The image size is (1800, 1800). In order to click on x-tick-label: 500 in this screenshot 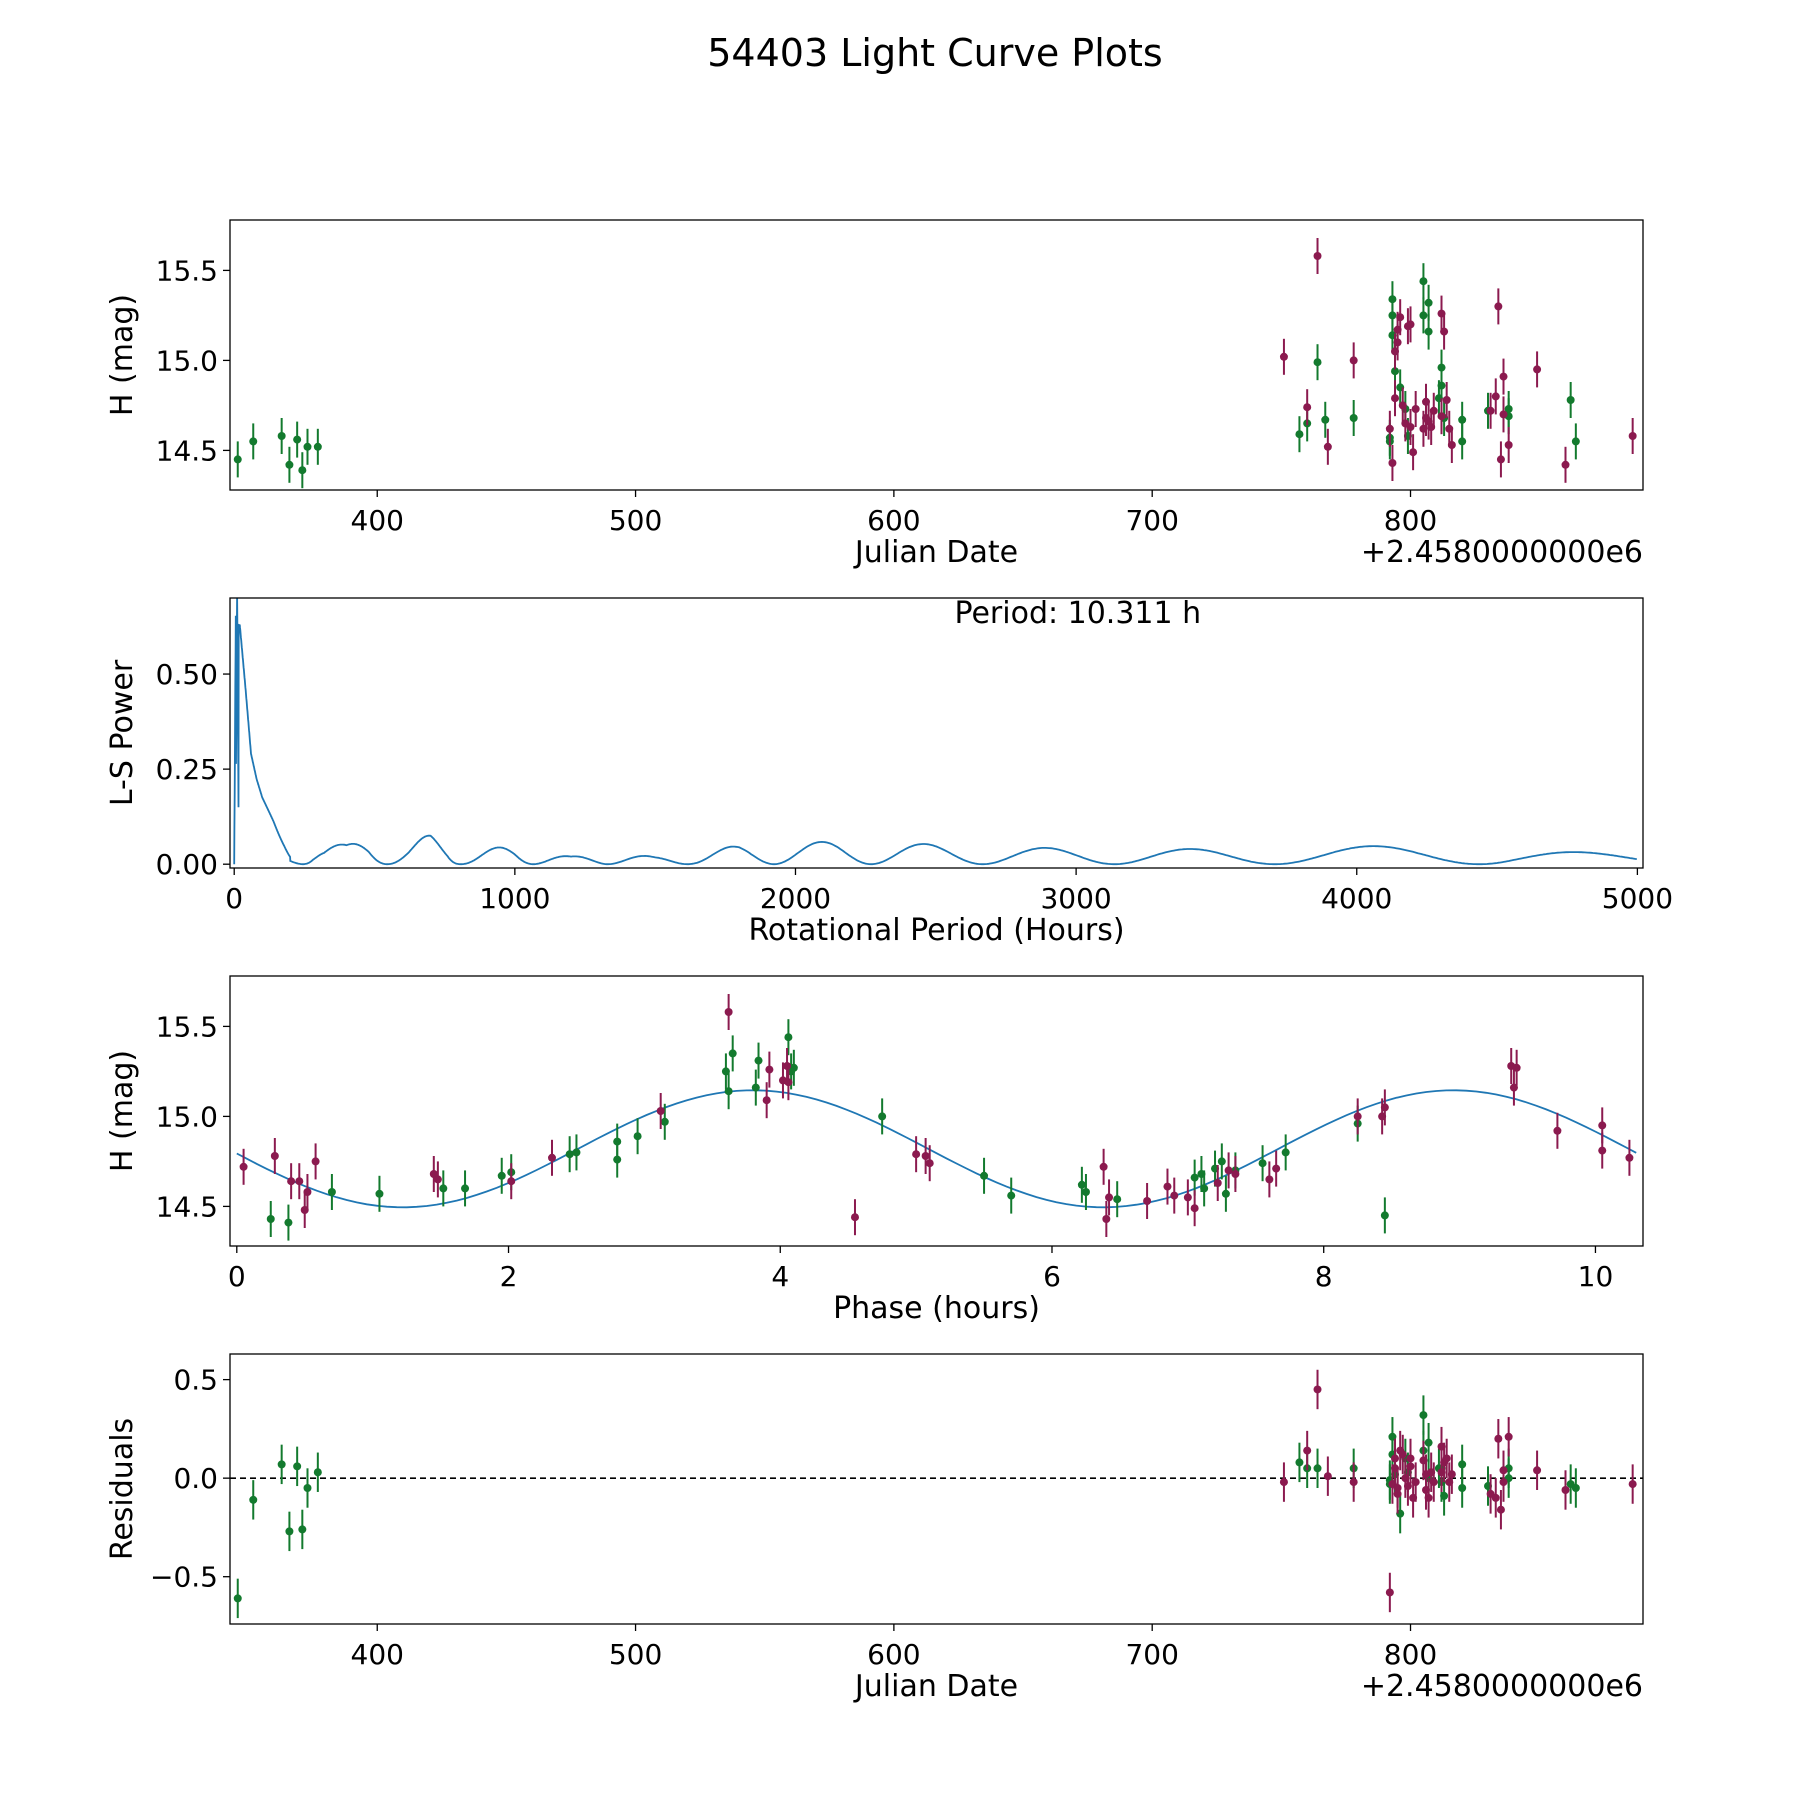, I will do `click(635, 1654)`.